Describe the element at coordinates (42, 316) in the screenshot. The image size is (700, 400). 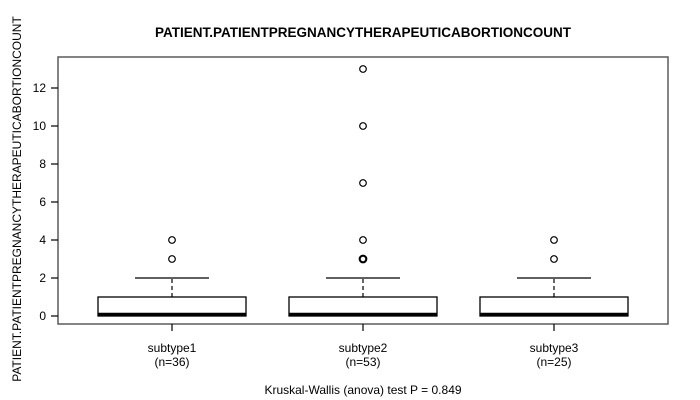
I see `y-axis-tick-label: 0` at that location.